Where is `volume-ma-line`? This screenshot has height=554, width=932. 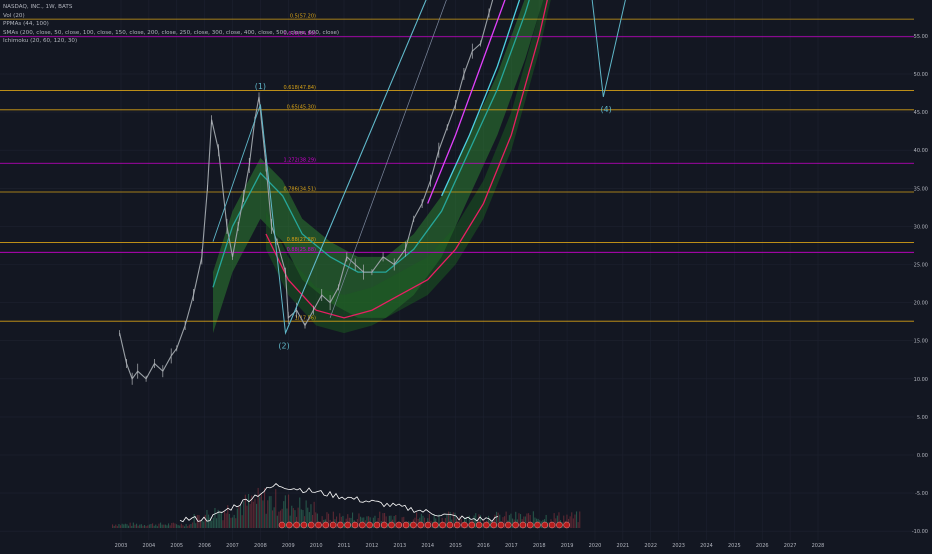
volume-ma-line is located at coordinates (339, 503).